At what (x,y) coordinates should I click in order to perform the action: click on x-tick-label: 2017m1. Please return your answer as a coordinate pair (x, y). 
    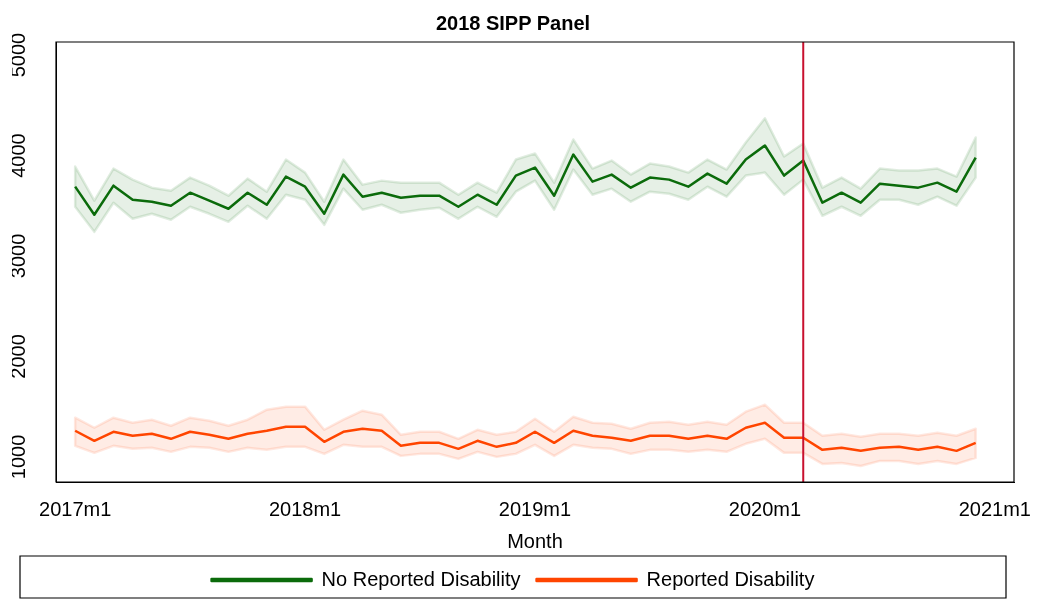
    Looking at the image, I should click on (75, 508).